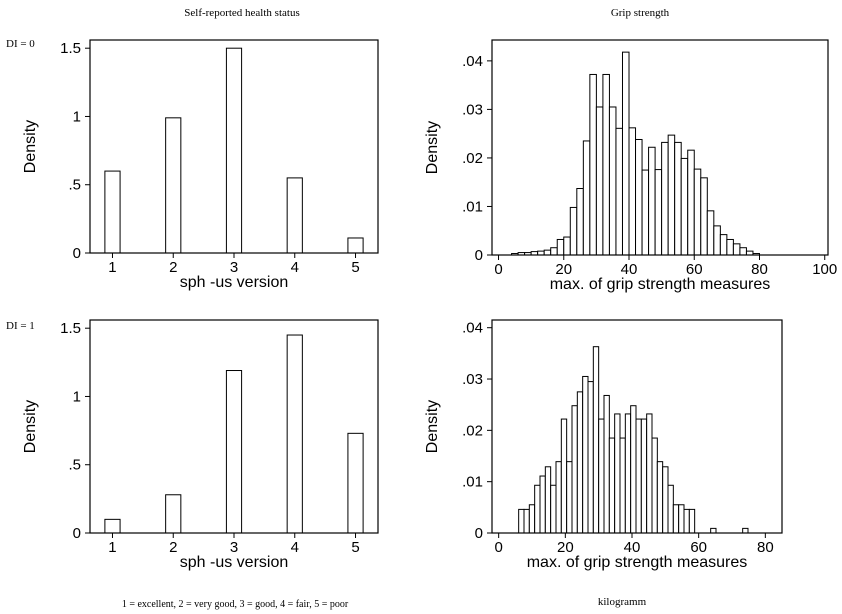  Describe the element at coordinates (234, 282) in the screenshot. I see `x-axis-title: sph -us version` at that location.